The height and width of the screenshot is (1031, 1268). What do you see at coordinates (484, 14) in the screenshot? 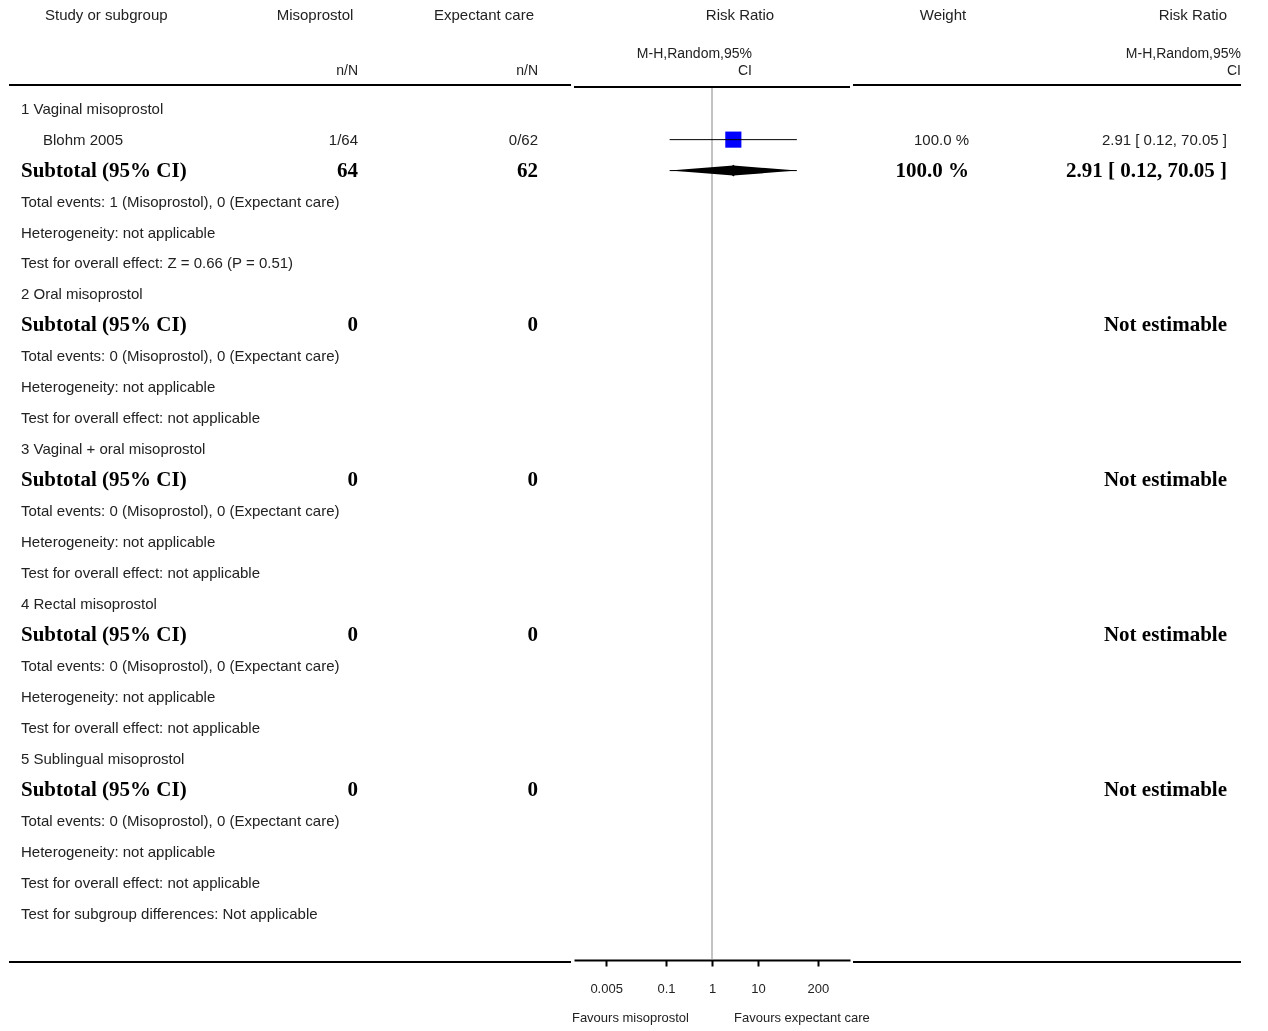
I see `text: Expectant care` at bounding box center [484, 14].